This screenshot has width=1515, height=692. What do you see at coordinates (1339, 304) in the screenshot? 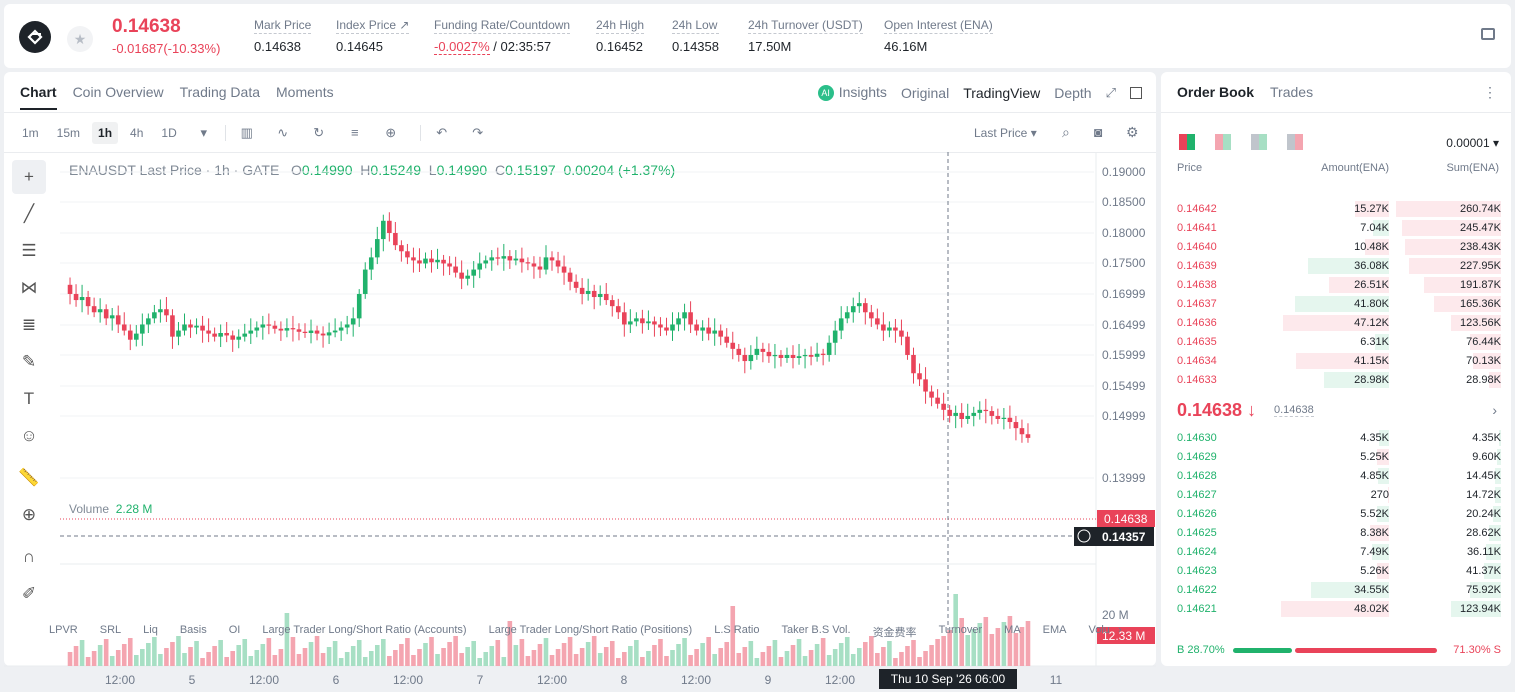
I see `ask-row: 0.14637 41.80K 165.36K` at bounding box center [1339, 304].